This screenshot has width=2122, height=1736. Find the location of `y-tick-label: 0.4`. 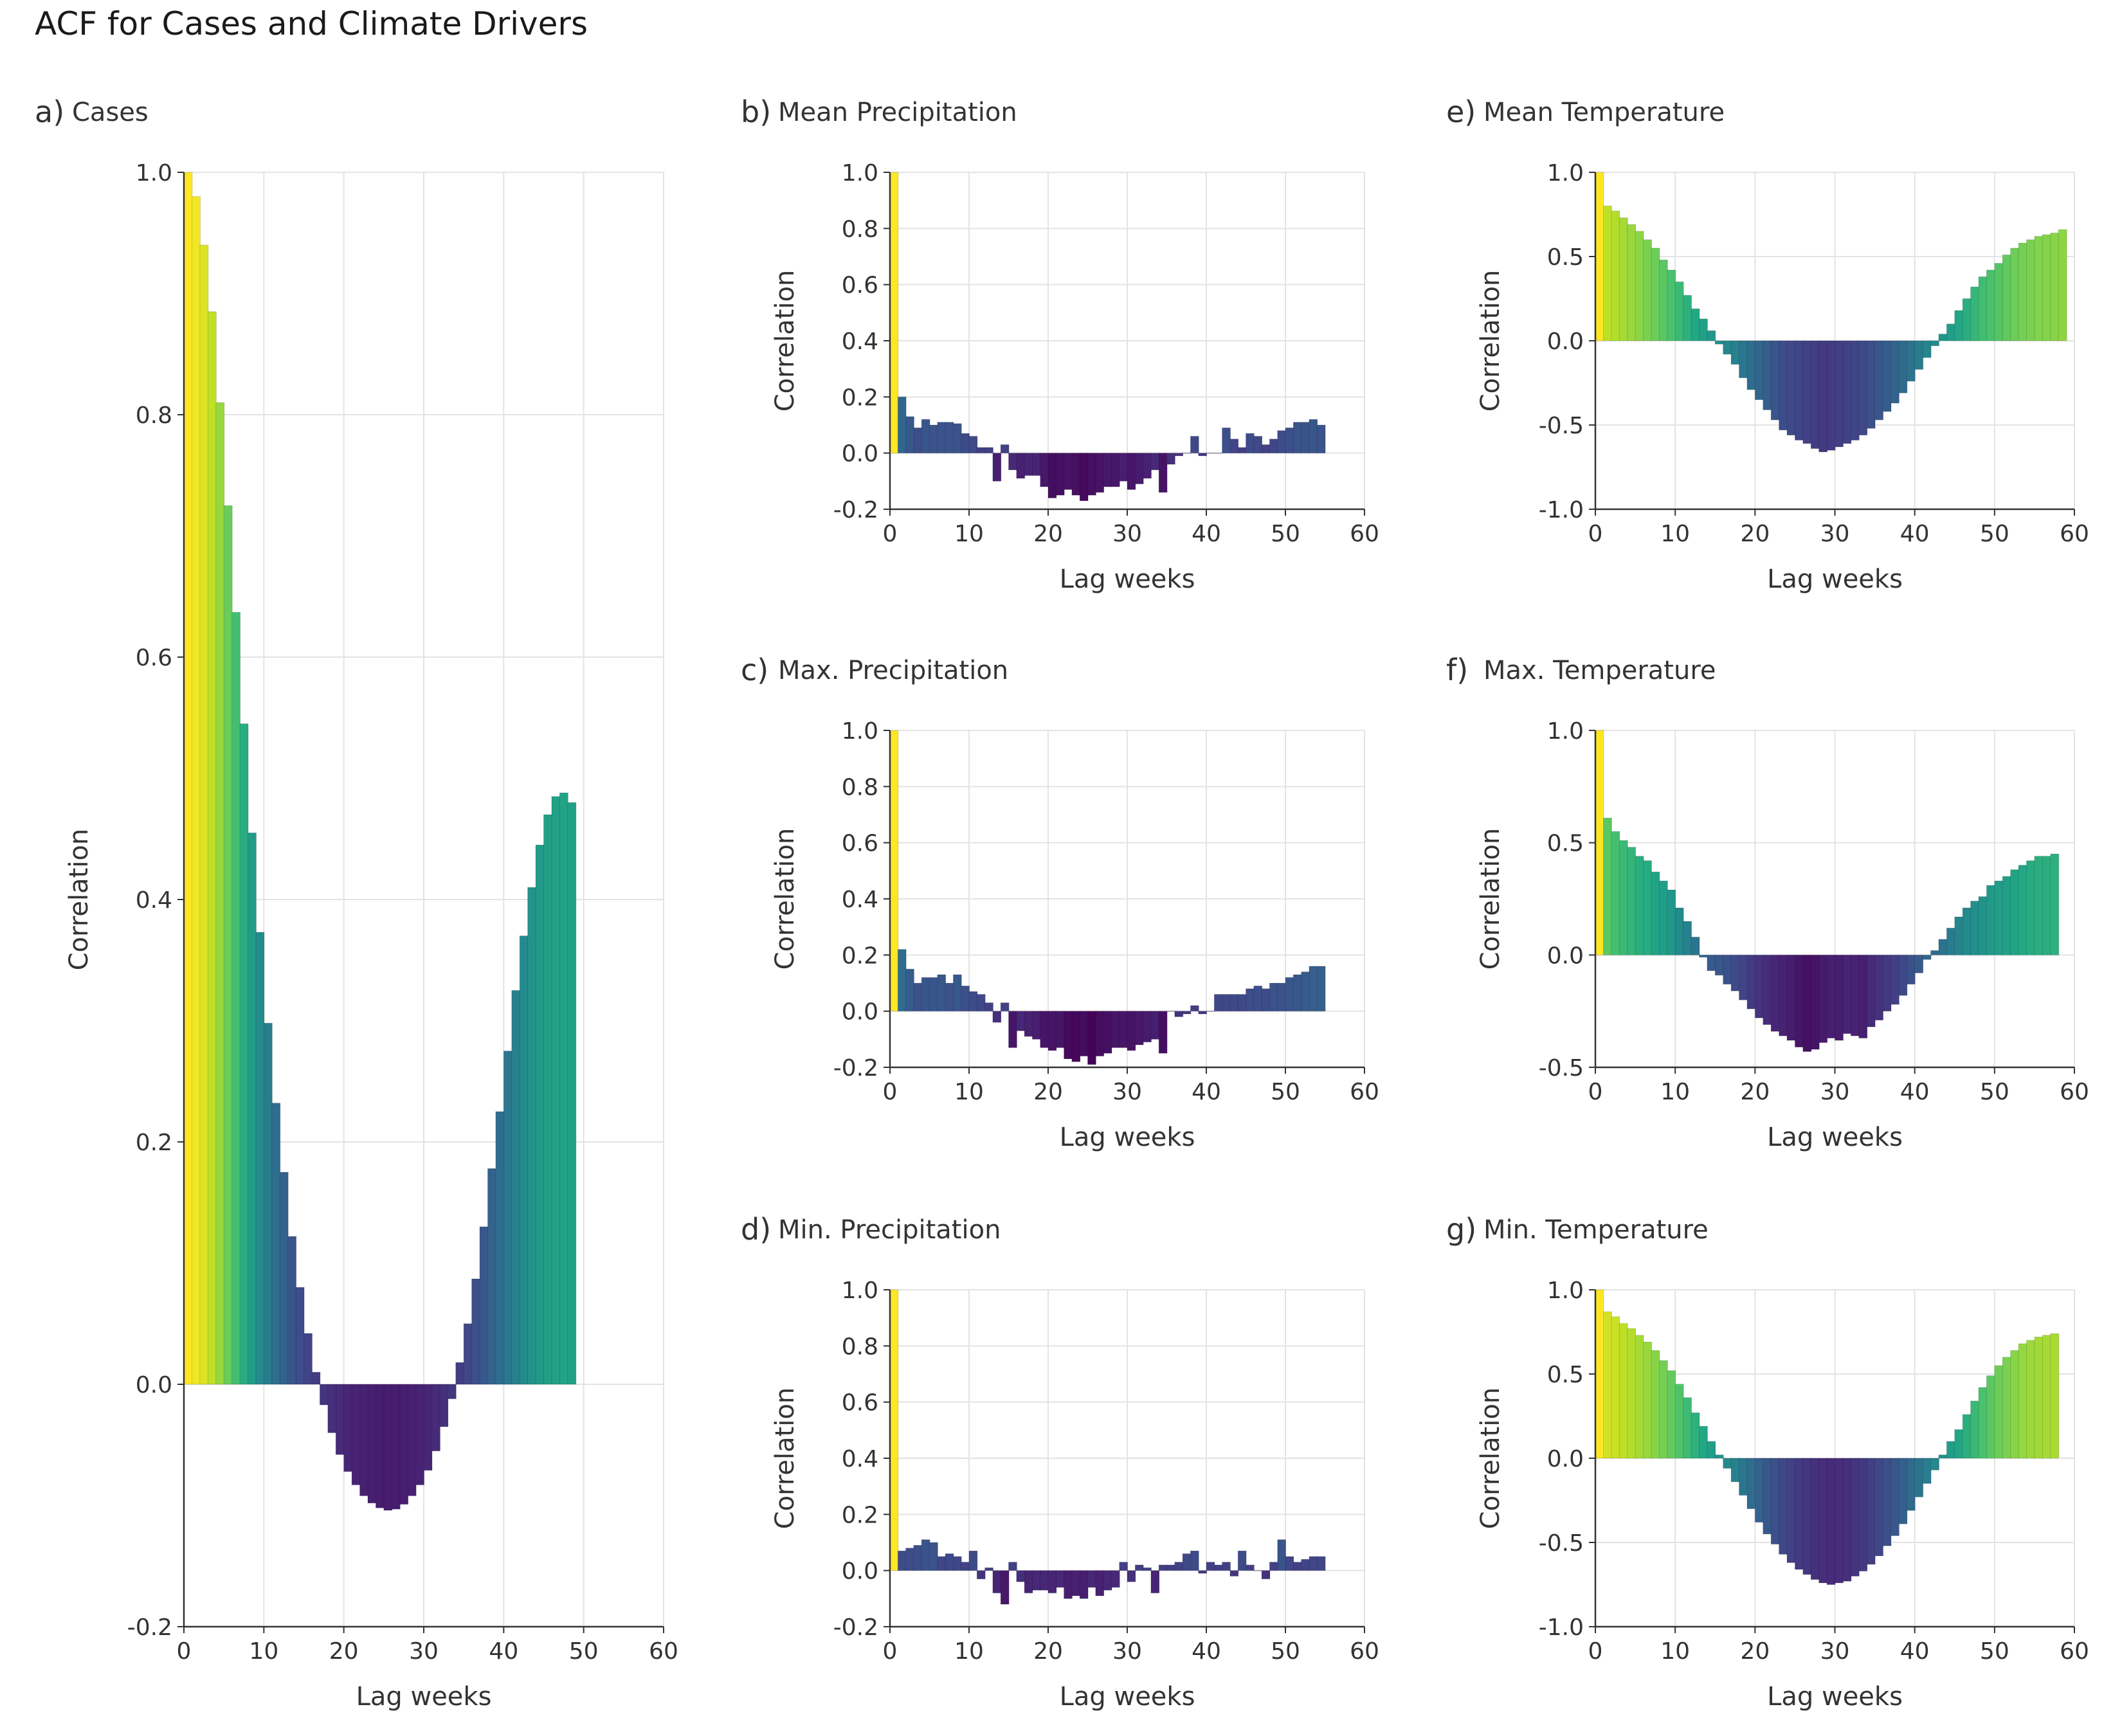

y-tick-label: 0.4 is located at coordinates (860, 1459).